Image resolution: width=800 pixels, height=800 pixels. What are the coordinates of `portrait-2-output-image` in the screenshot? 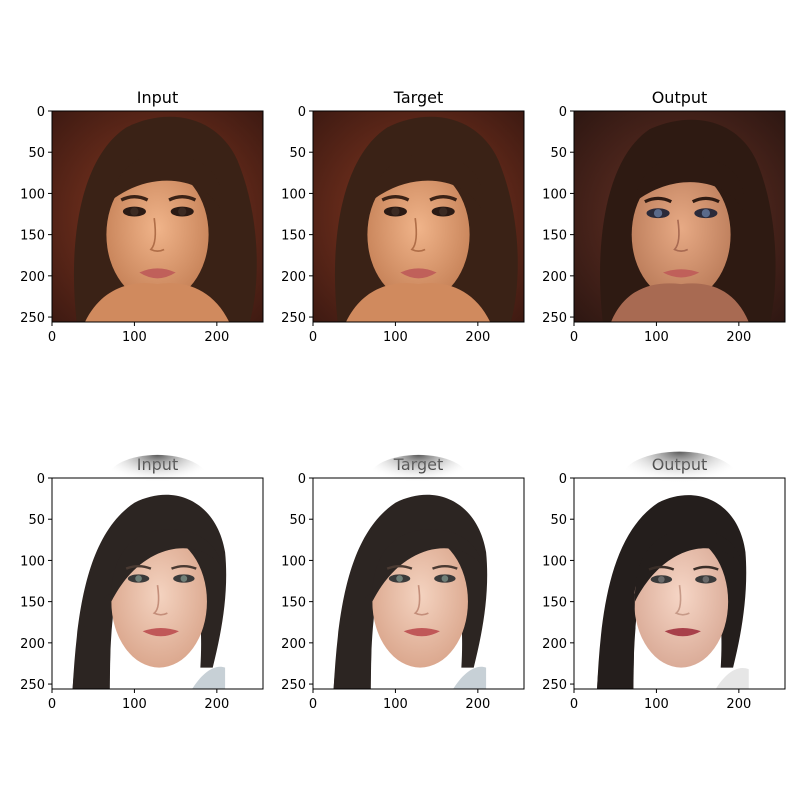 It's located at (679, 570).